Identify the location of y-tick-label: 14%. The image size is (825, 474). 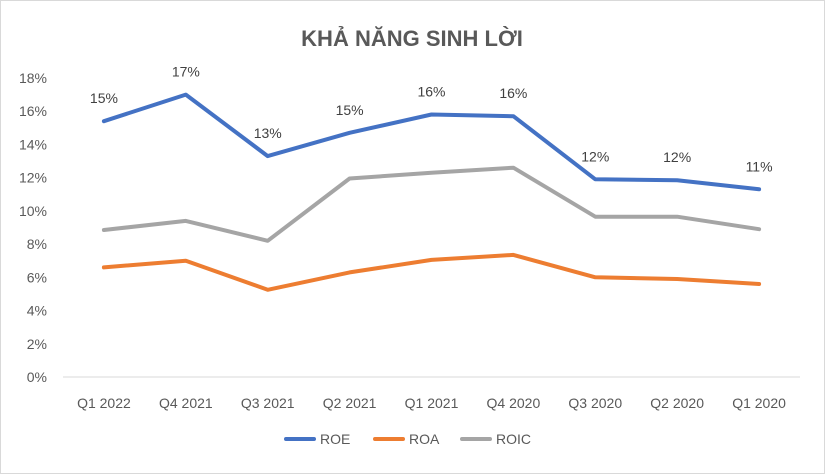
(33, 144).